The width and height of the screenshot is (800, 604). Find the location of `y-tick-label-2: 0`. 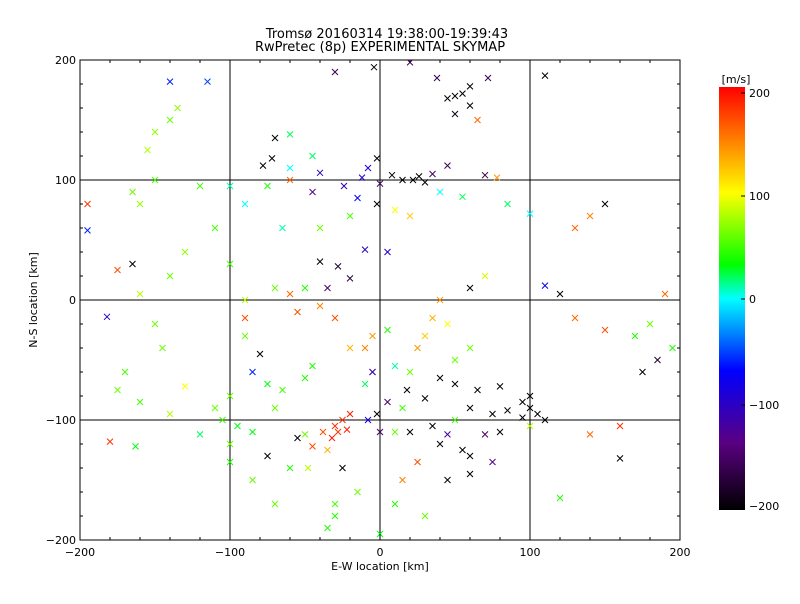

y-tick-label-2: 0 is located at coordinates (72, 300).